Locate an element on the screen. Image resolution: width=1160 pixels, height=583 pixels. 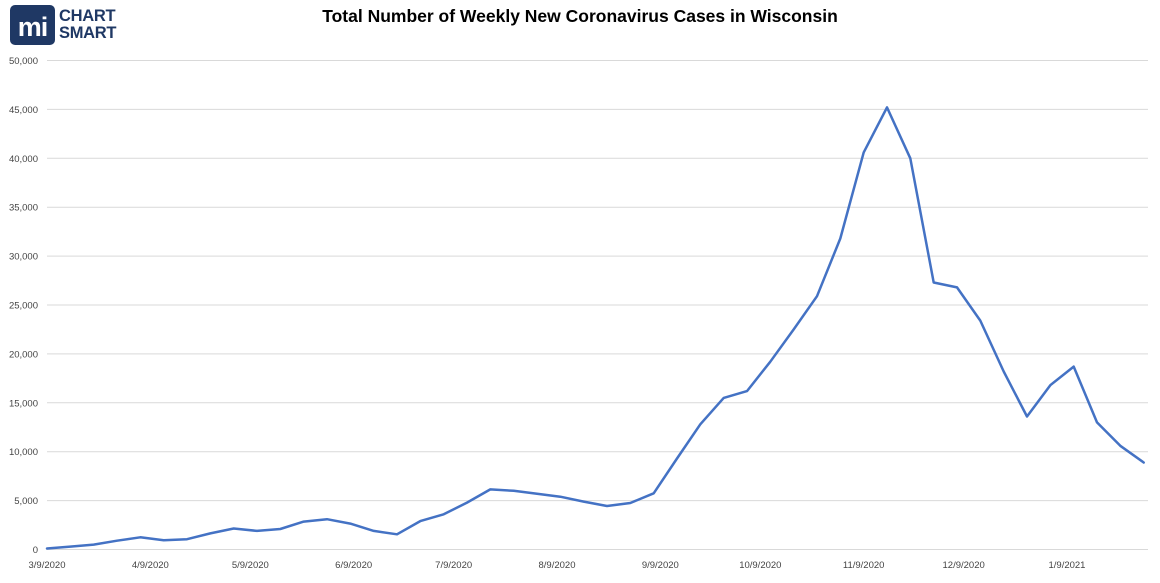
logo-line2: SMART is located at coordinates (88, 33).